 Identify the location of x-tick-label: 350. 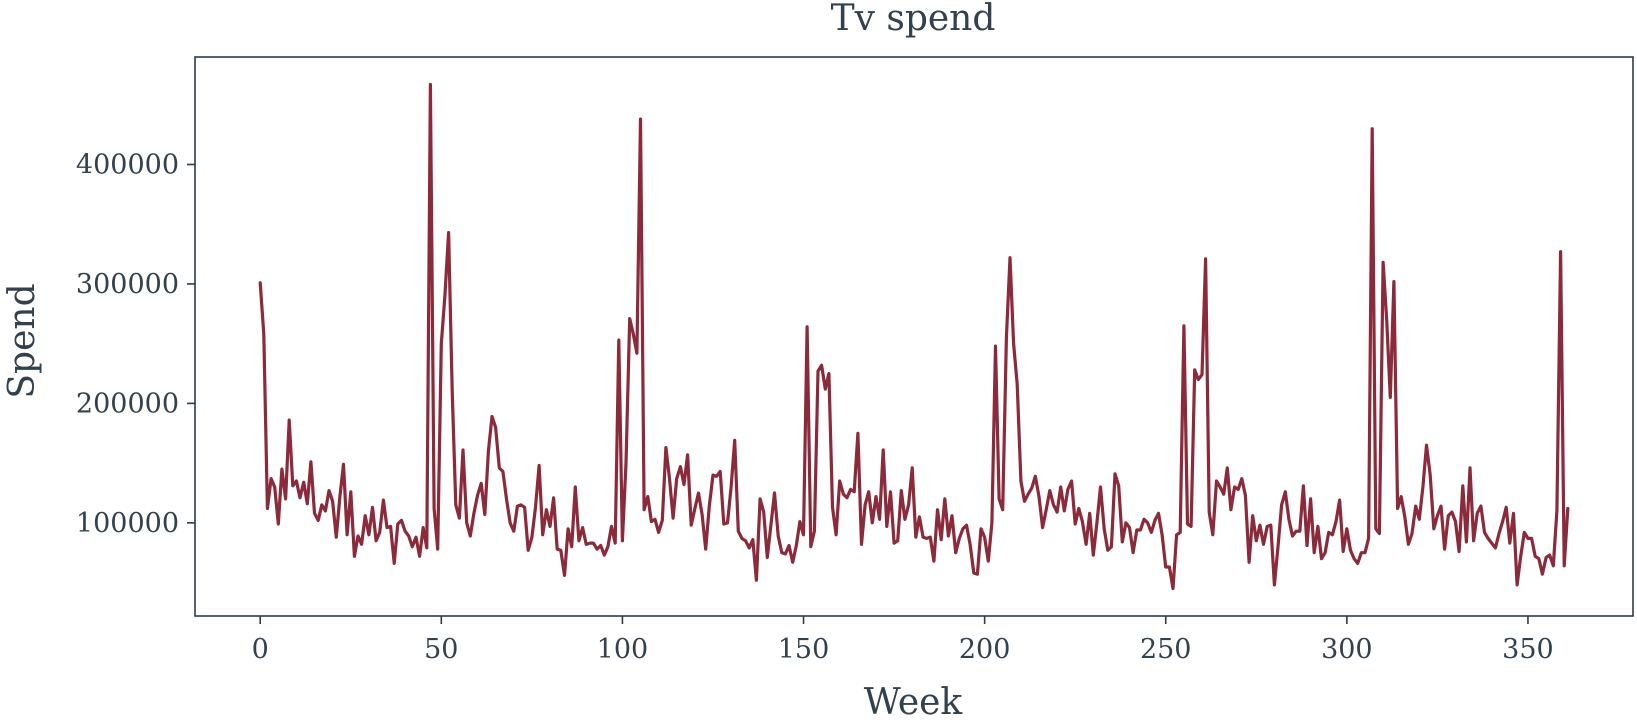
(1528, 649).